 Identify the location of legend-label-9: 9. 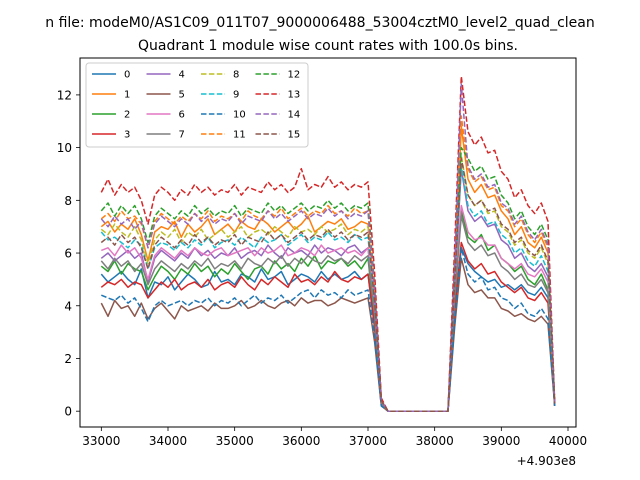
(236, 95).